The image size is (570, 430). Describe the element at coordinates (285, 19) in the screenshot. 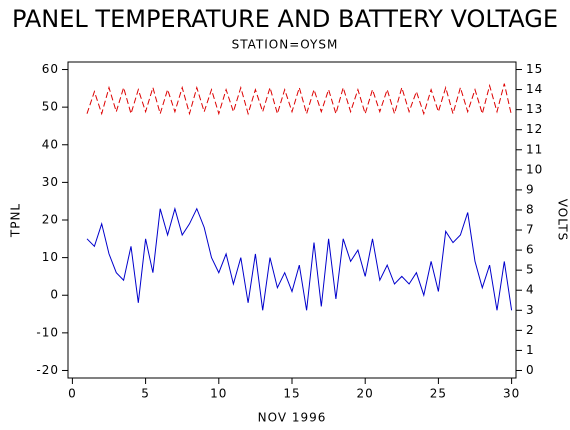

I see `chart-title: PANEL TEMPERATURE AND BATTERY VOLTAGE` at that location.